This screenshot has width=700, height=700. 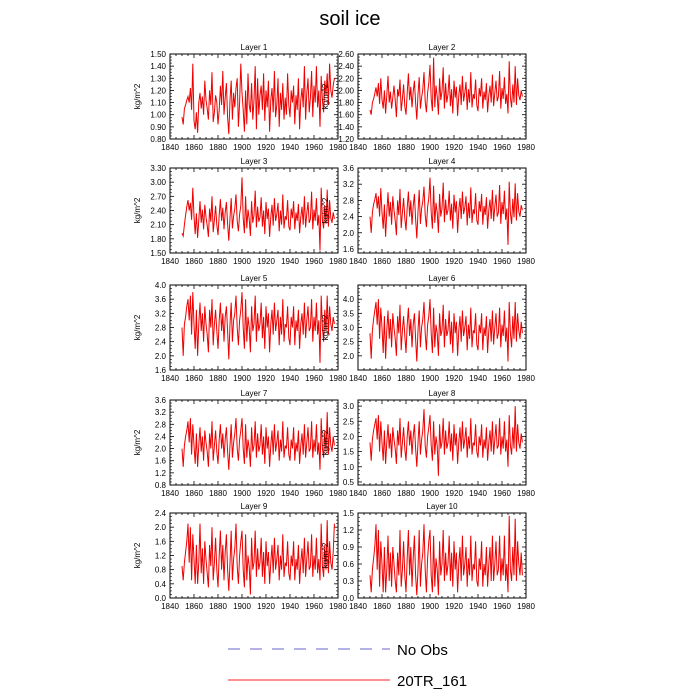 I want to click on y-tick-label: 2.5, so click(x=349, y=421).